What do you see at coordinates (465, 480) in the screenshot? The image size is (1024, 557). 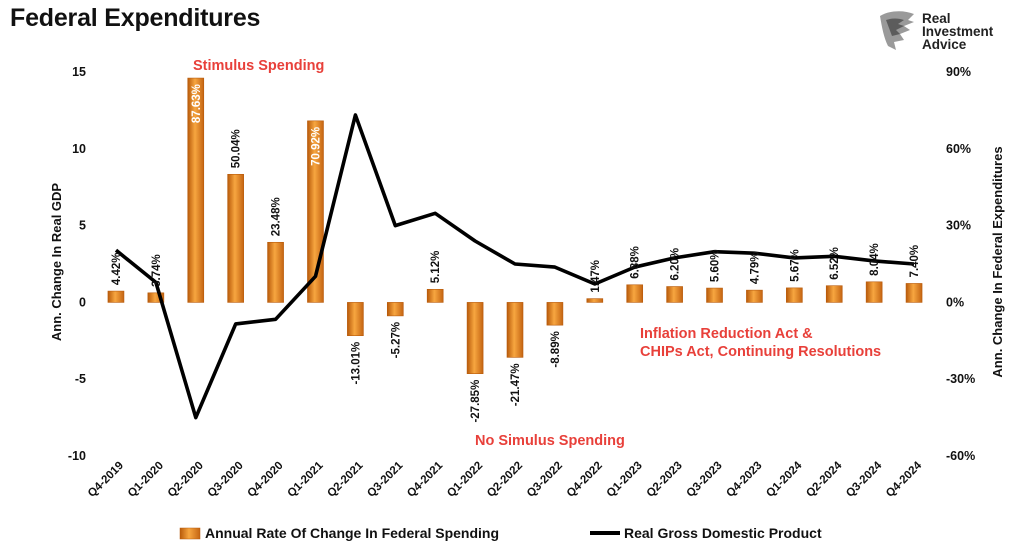 I see `x-tick-Q1-2022: Q1-2022` at bounding box center [465, 480].